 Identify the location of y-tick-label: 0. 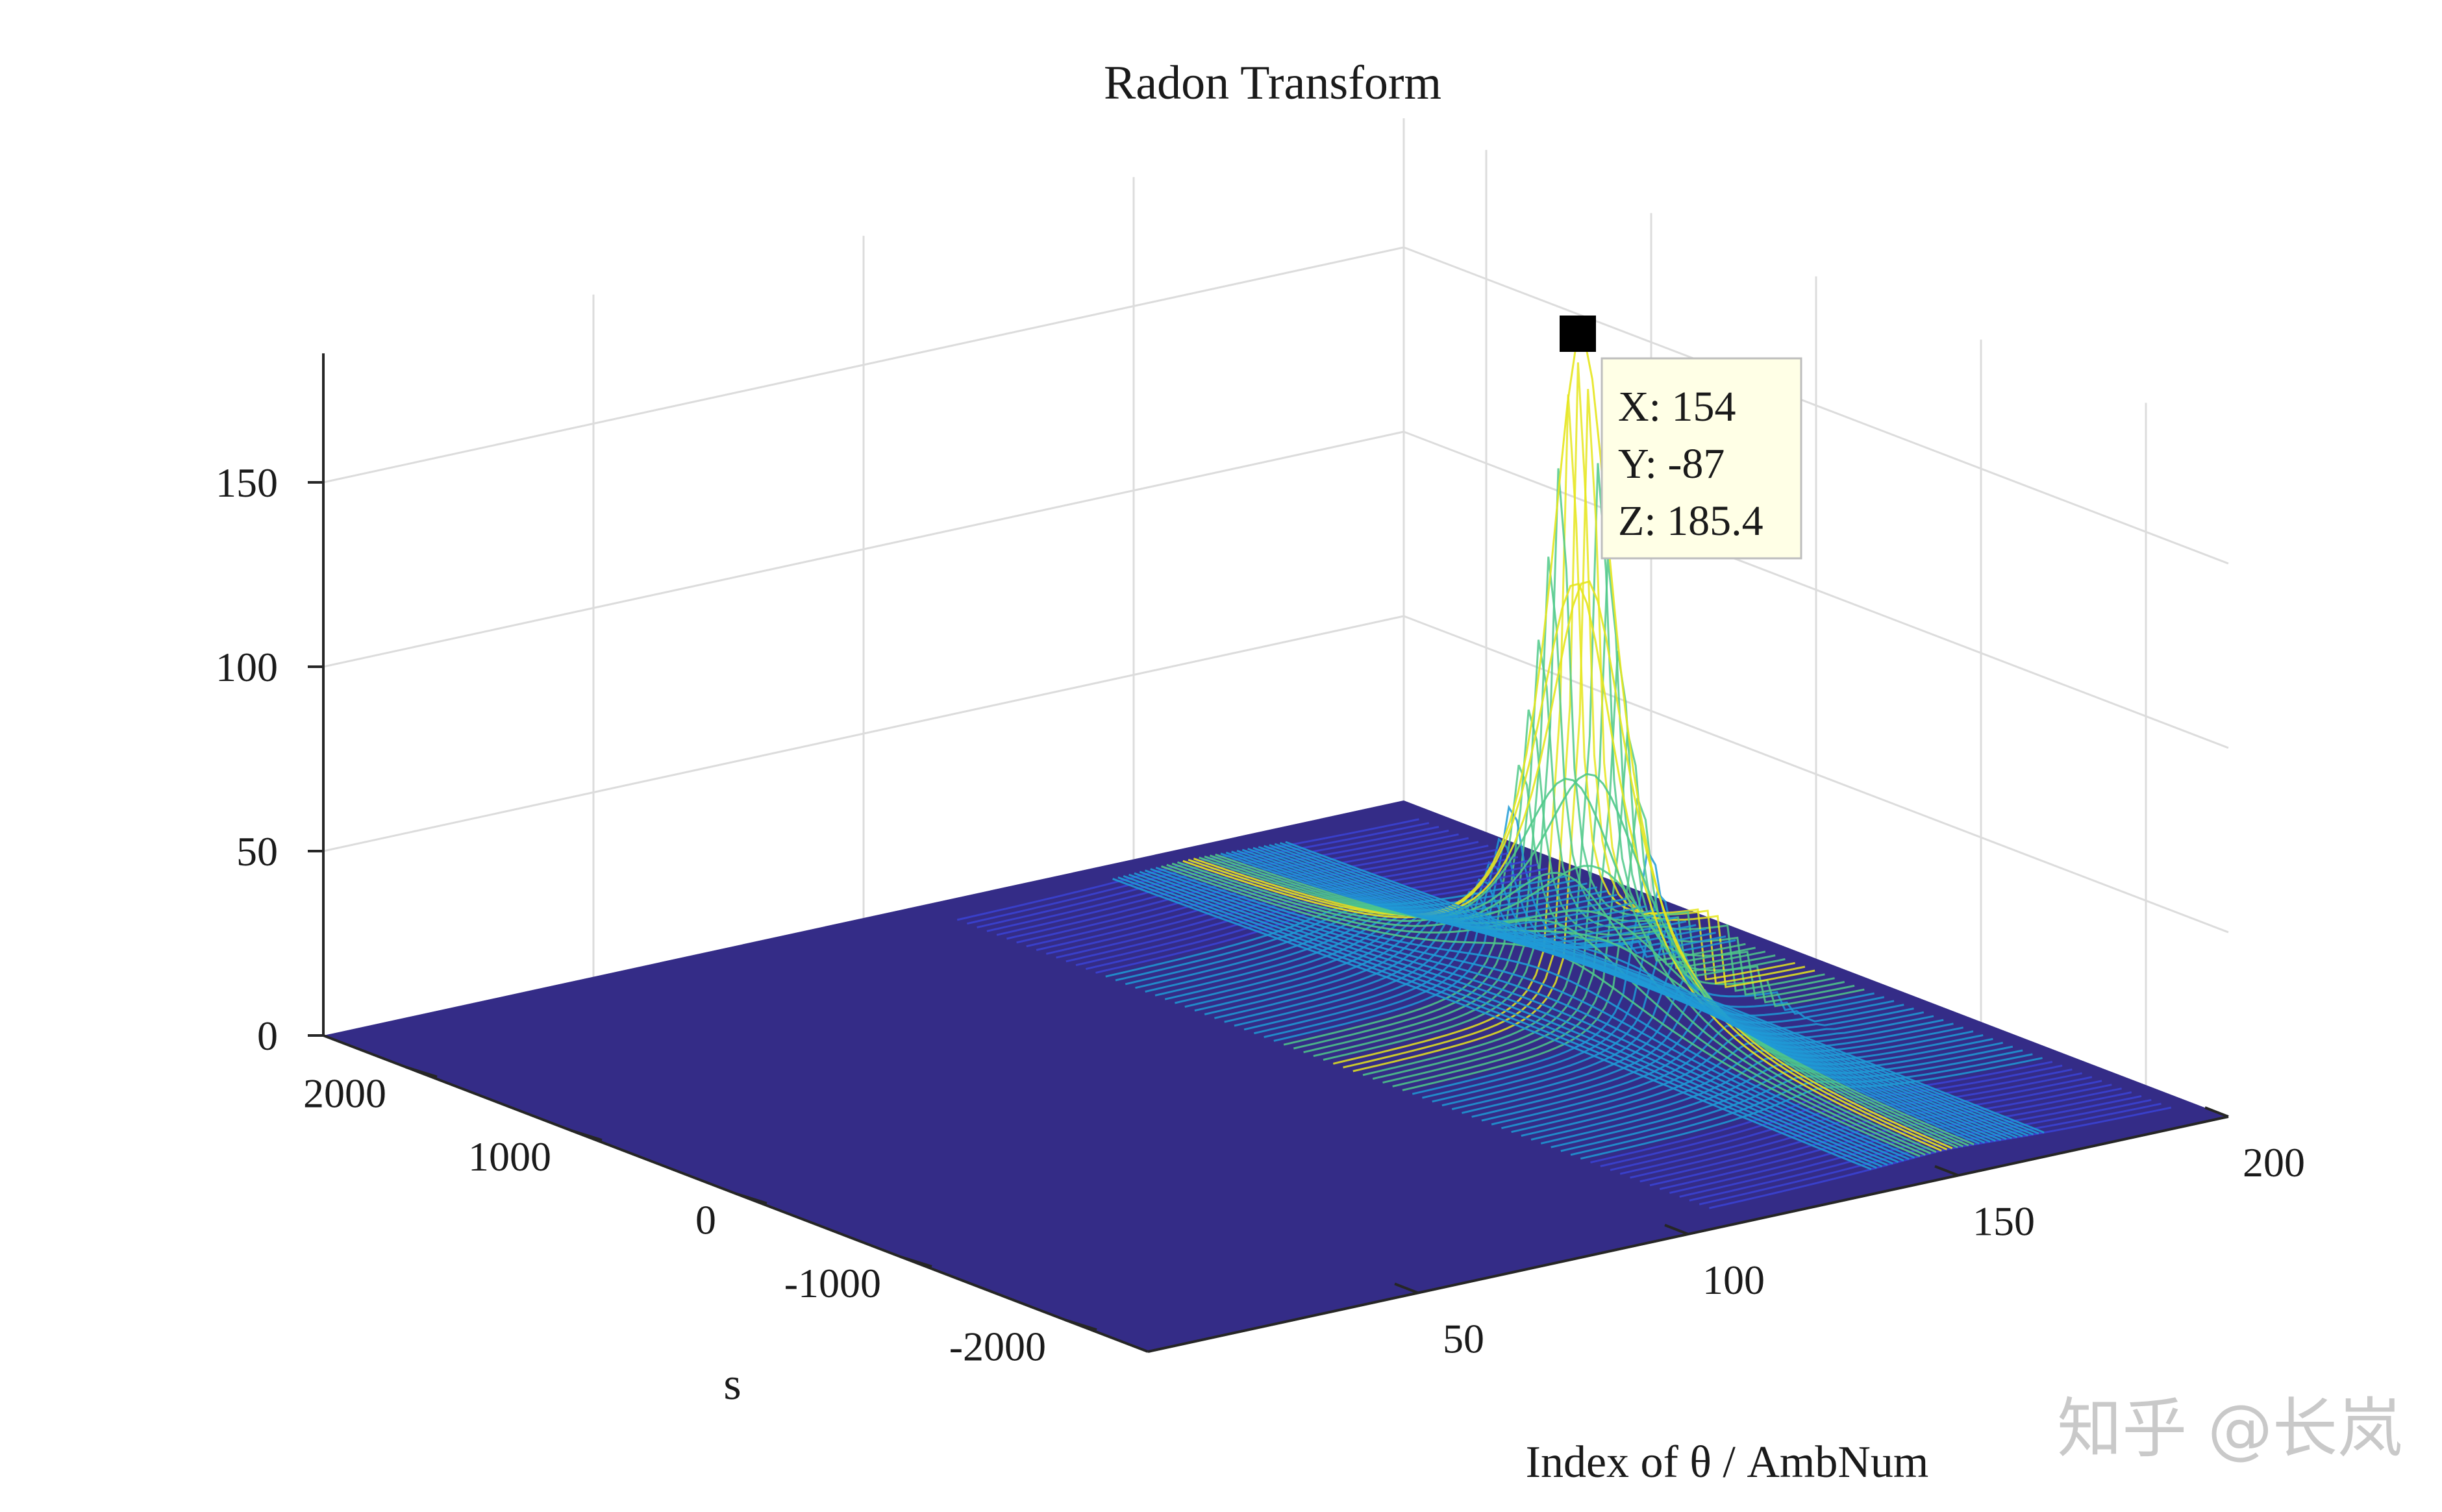
(705, 1220).